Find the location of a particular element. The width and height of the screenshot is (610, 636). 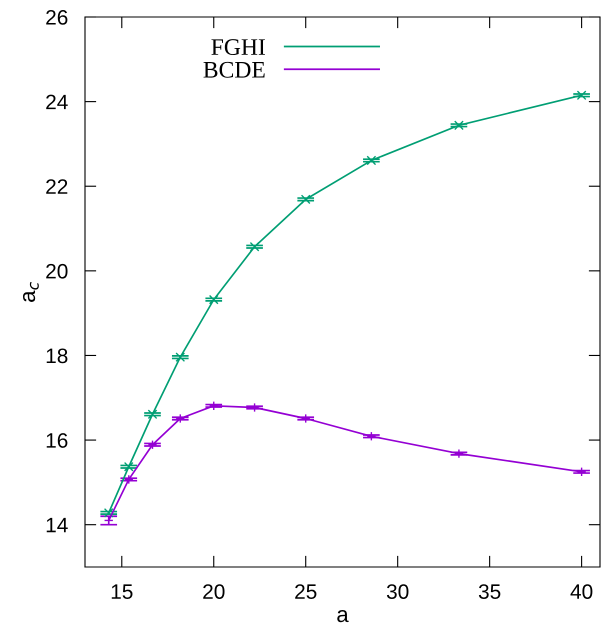

x-tick-label: 35 is located at coordinates (489, 591).